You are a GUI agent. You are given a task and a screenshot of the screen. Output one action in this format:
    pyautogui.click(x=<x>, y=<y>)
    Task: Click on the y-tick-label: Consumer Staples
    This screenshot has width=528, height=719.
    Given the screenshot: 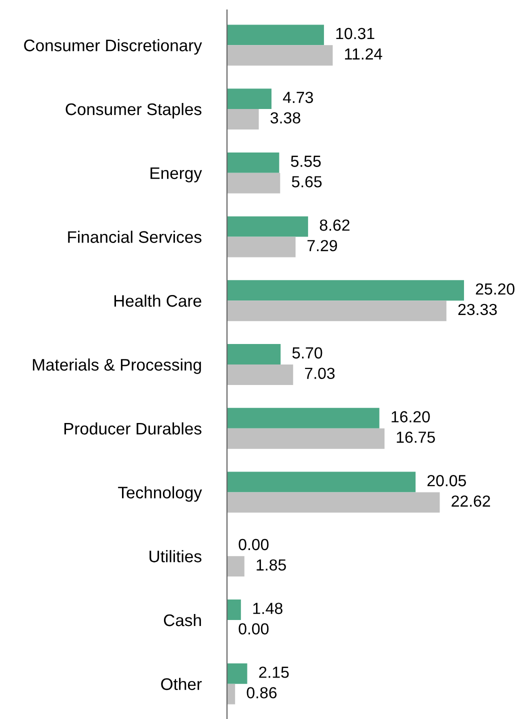 What is the action you would take?
    pyautogui.click(x=134, y=110)
    